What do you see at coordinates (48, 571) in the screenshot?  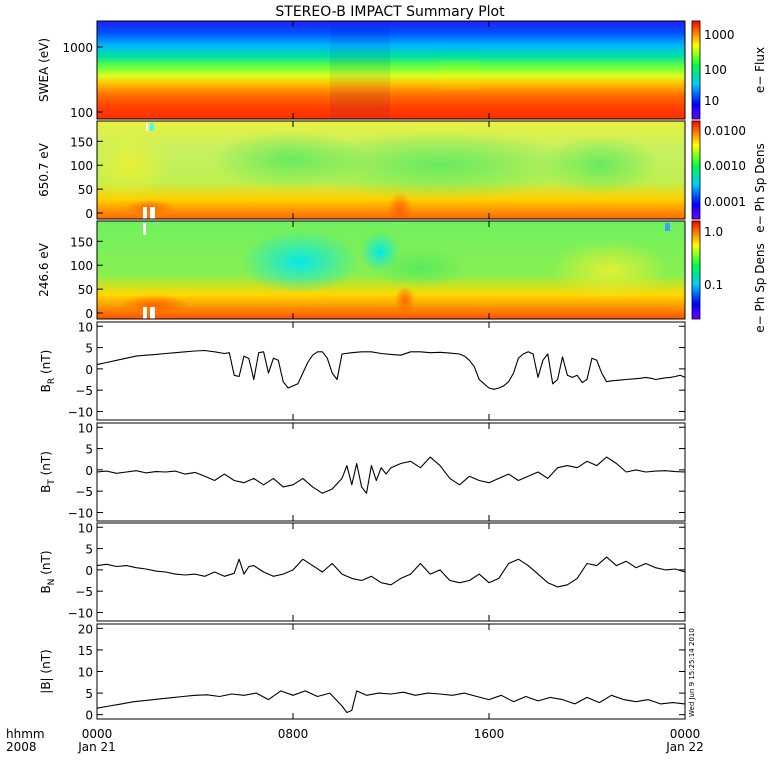 I see `line-ylabel: BN (nT)` at bounding box center [48, 571].